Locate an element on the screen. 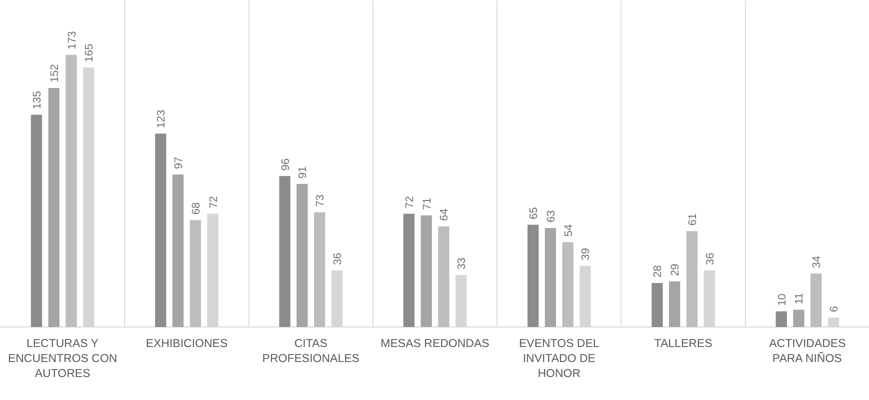  data-label: 29 is located at coordinates (676, 270).